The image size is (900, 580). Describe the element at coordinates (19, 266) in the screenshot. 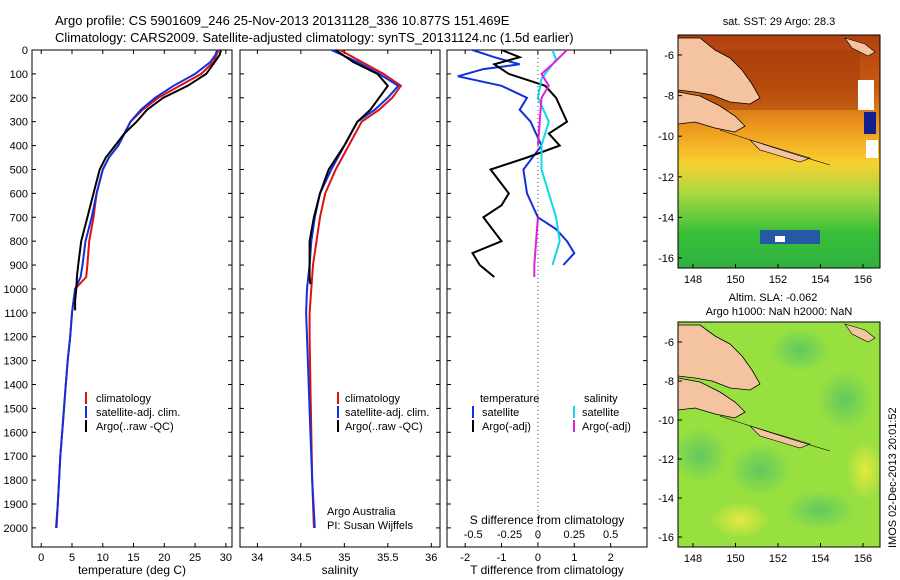

I see `y-tick-label: 900` at that location.